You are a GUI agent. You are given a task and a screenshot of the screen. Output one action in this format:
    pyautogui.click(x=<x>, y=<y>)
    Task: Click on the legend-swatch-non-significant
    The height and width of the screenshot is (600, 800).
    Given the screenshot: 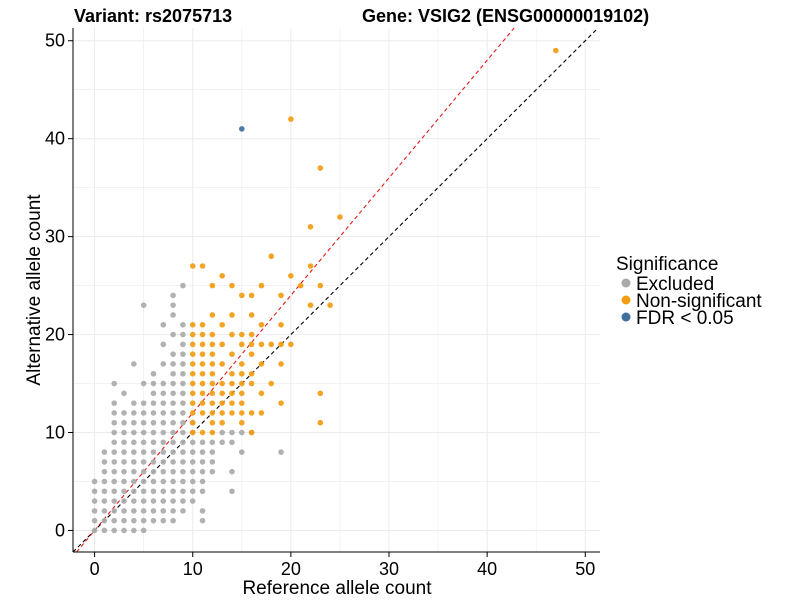 What is the action you would take?
    pyautogui.click(x=626, y=300)
    